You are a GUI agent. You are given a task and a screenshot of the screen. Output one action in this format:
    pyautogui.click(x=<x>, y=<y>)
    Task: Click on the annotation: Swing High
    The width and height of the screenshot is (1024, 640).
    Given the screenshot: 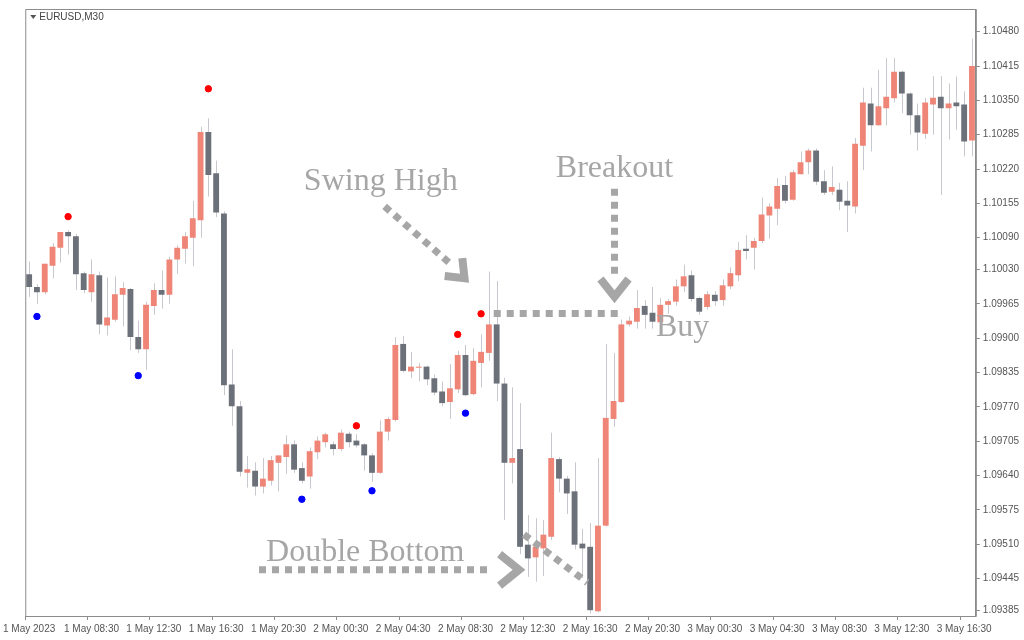 What is the action you would take?
    pyautogui.click(x=380, y=179)
    